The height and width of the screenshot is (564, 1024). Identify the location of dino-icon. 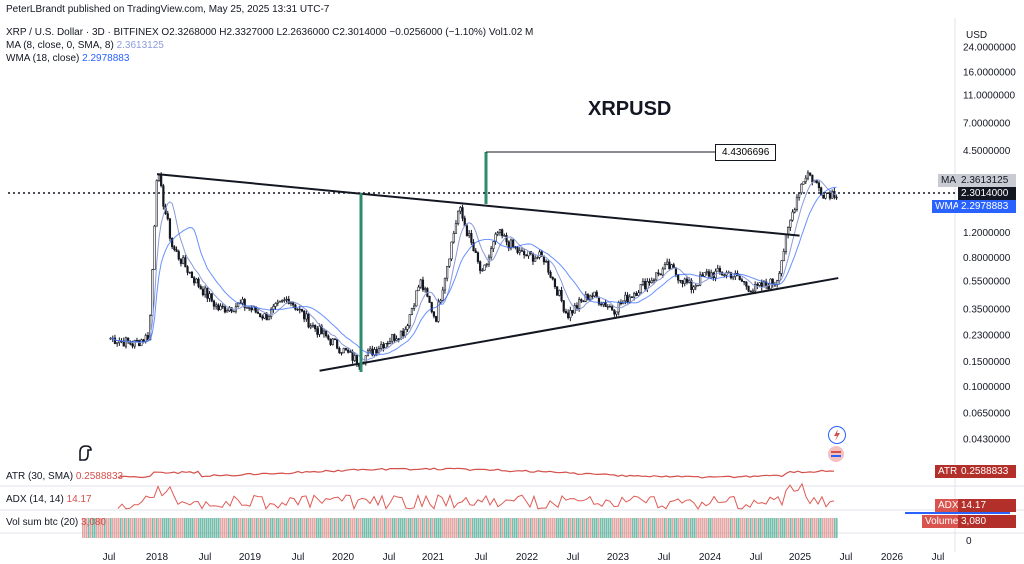
(85, 452).